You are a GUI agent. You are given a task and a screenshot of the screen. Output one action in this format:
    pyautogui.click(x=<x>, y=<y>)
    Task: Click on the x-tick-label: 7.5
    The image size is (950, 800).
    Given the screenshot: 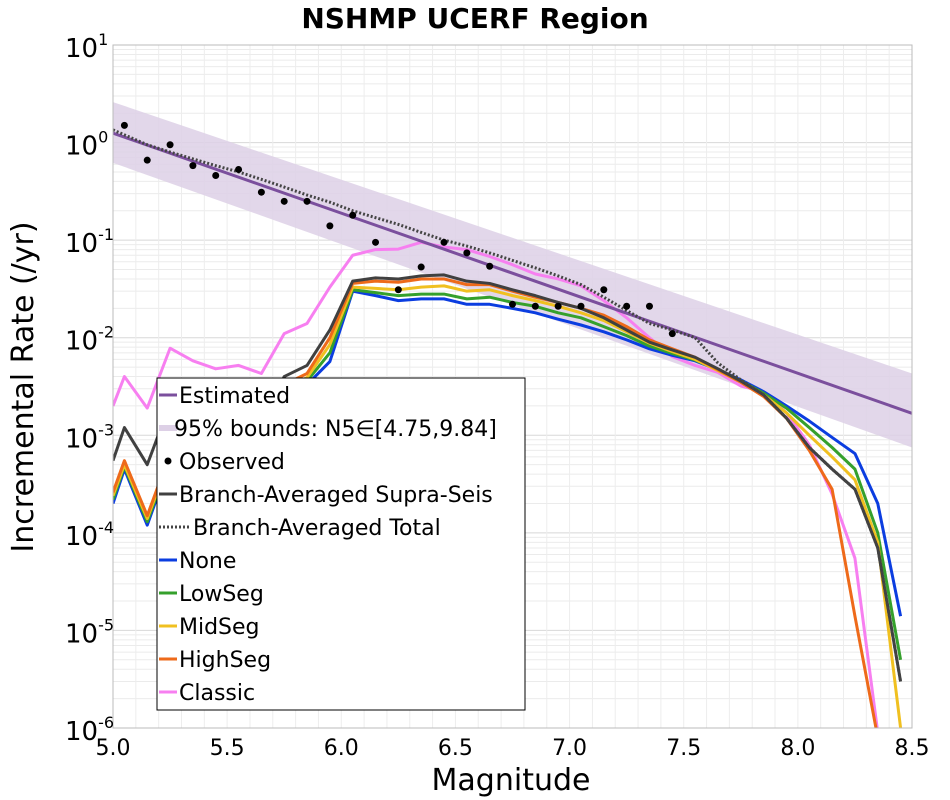 What is the action you would take?
    pyautogui.click(x=683, y=748)
    